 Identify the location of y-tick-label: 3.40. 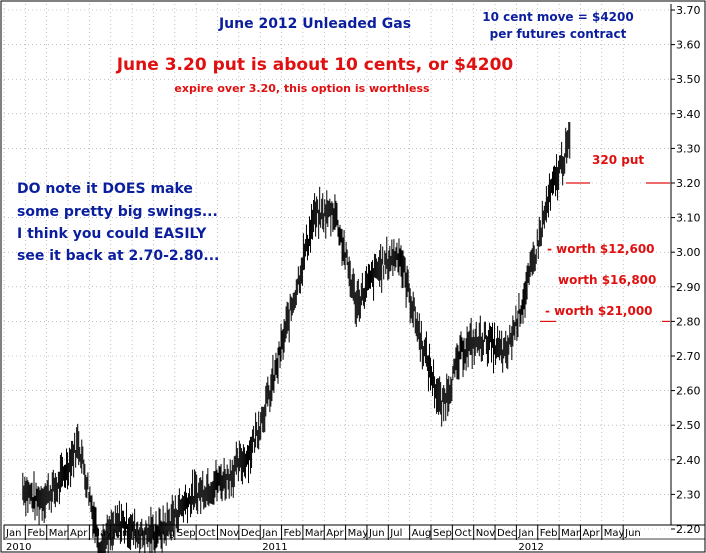
(688, 114).